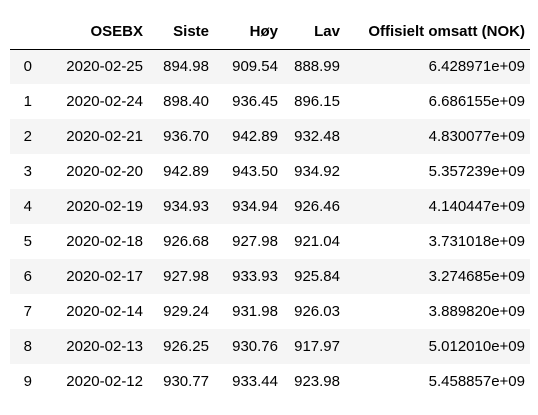 This screenshot has height=415, width=538. What do you see at coordinates (27, 346) in the screenshot?
I see `row-index: 8` at bounding box center [27, 346].